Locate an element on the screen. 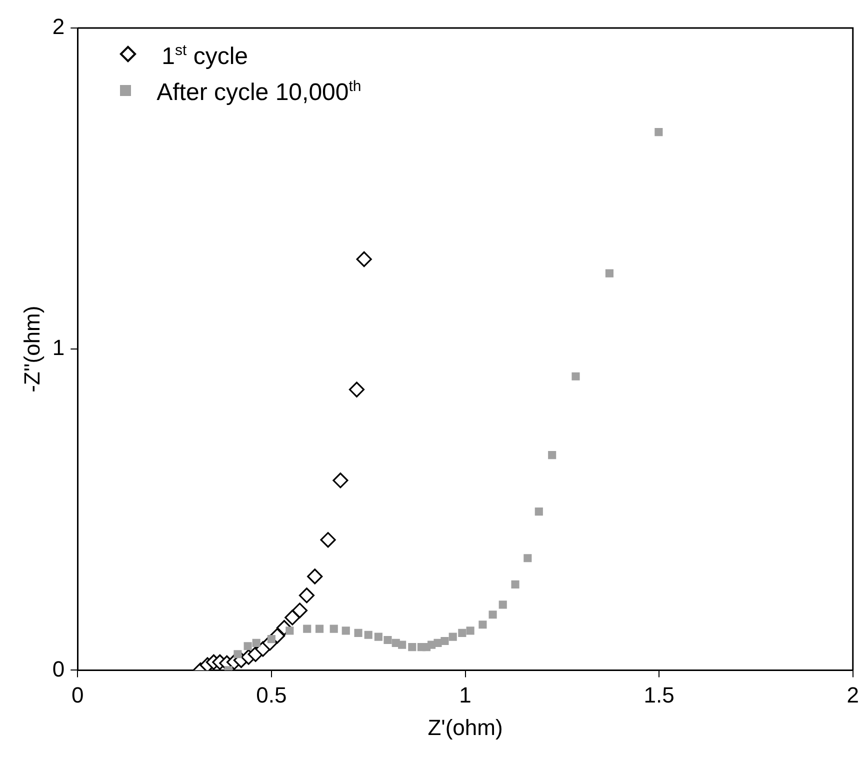 Image resolution: width=865 pixels, height=760 pixels. legend-label: 1$^{st}$ cycle is located at coordinates (205, 56).